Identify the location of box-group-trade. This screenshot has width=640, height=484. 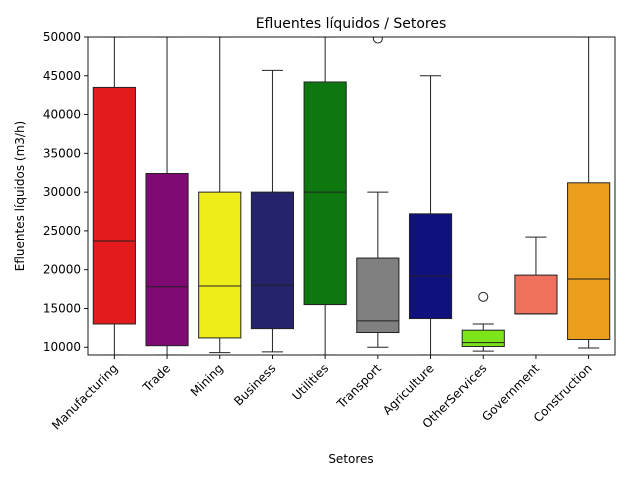
(167, 196).